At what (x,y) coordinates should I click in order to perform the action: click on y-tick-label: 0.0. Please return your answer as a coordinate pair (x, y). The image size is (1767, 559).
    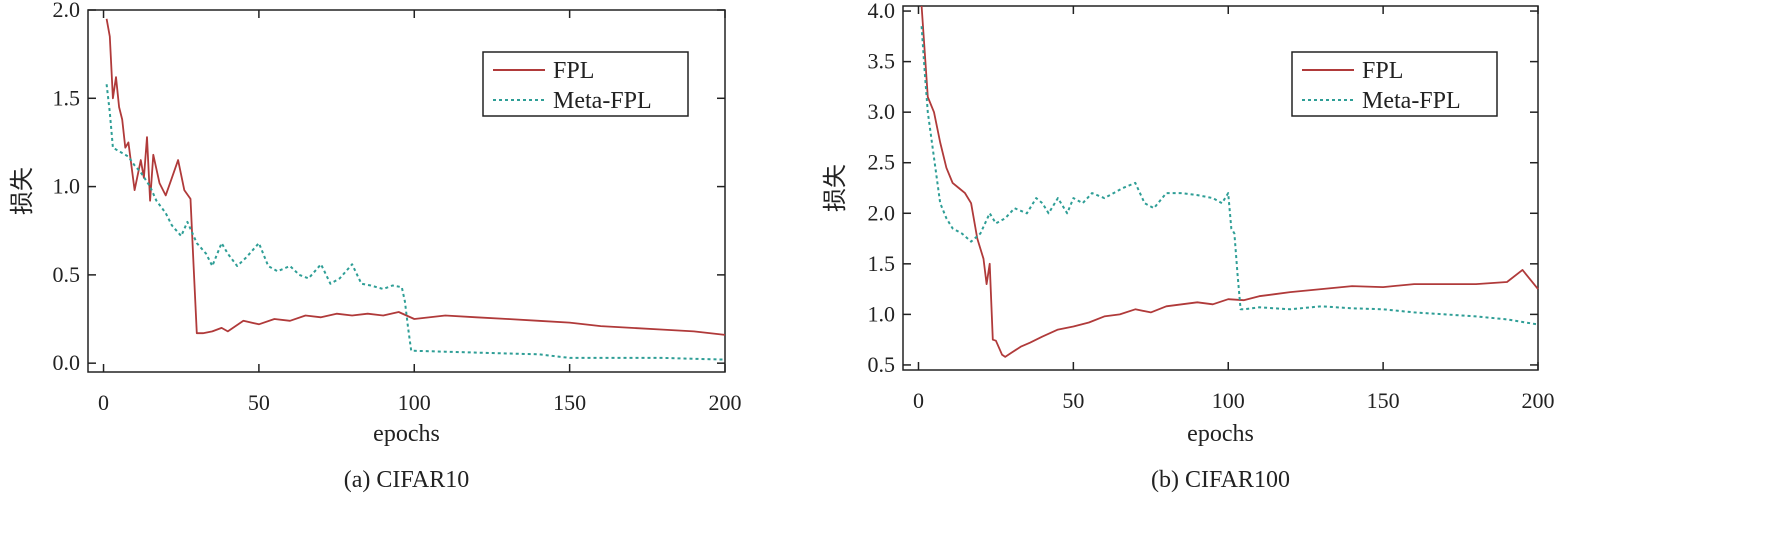
    Looking at the image, I should click on (67, 362).